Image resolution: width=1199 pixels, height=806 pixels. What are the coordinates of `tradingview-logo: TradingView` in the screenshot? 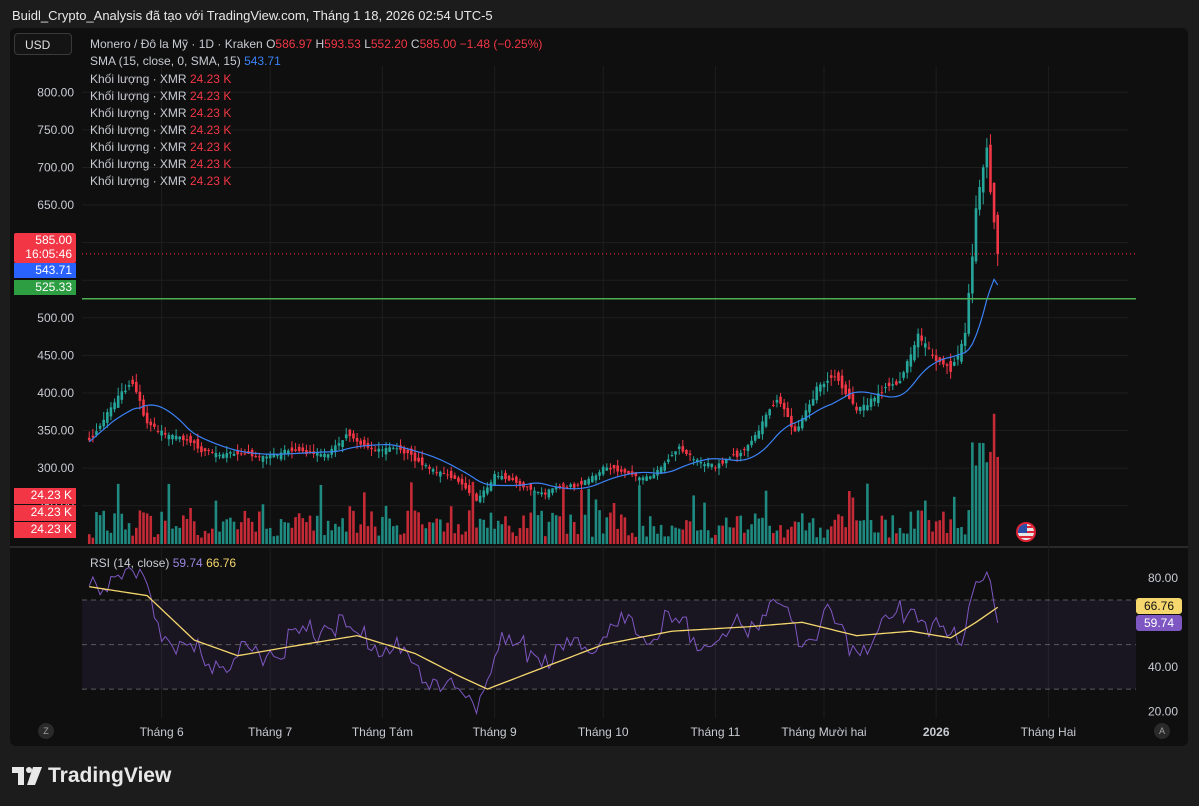 It's located at (91, 776).